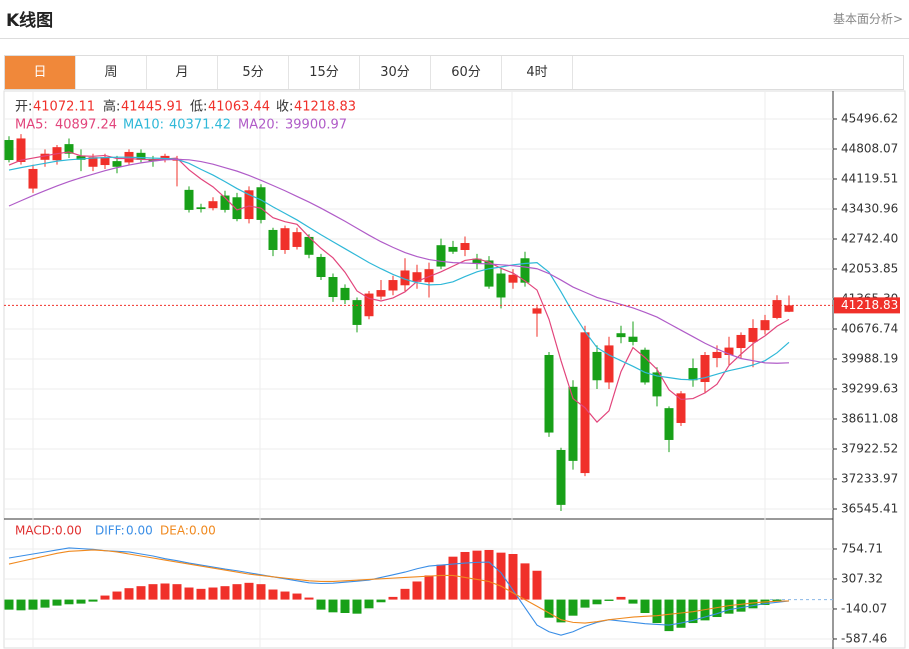  I want to click on legend-label: MA20:, so click(258, 125).